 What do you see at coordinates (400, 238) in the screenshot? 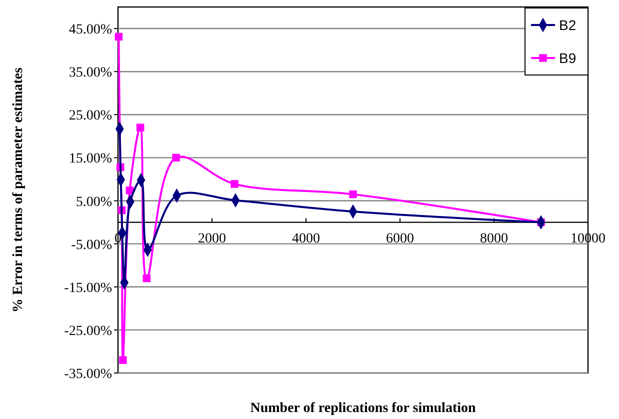
I see `x-tick-label: 6000` at bounding box center [400, 238].